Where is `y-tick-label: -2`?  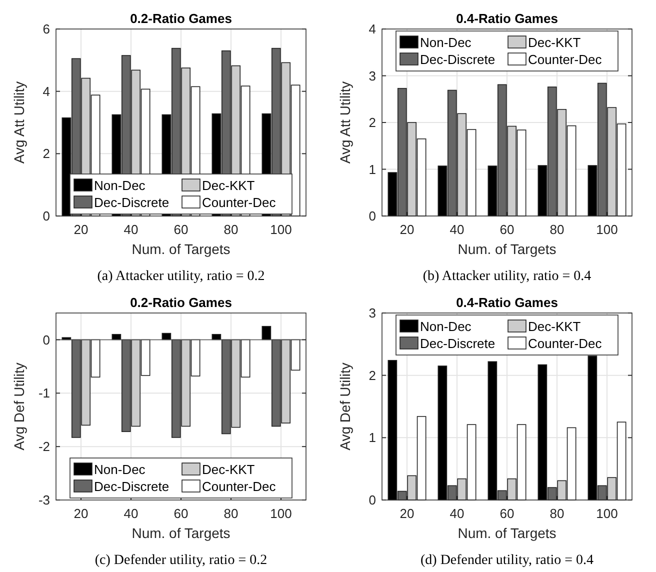 y-tick-label: -2 is located at coordinates (44, 446).